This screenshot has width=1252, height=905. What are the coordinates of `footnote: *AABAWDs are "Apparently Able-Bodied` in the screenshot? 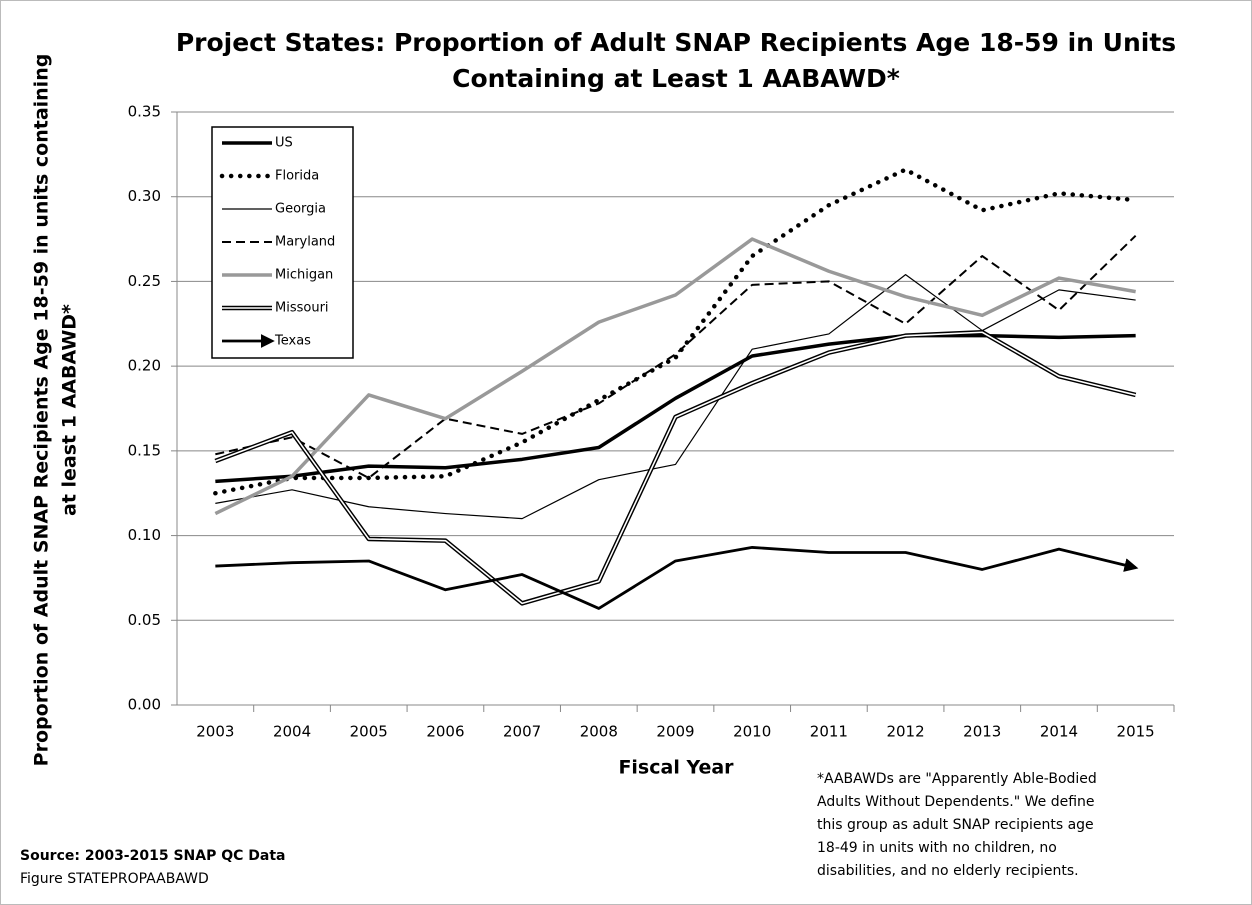 It's located at (957, 779).